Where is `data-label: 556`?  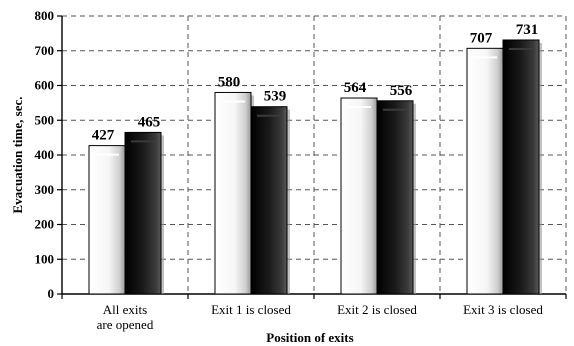
data-label: 556 is located at coordinates (401, 91).